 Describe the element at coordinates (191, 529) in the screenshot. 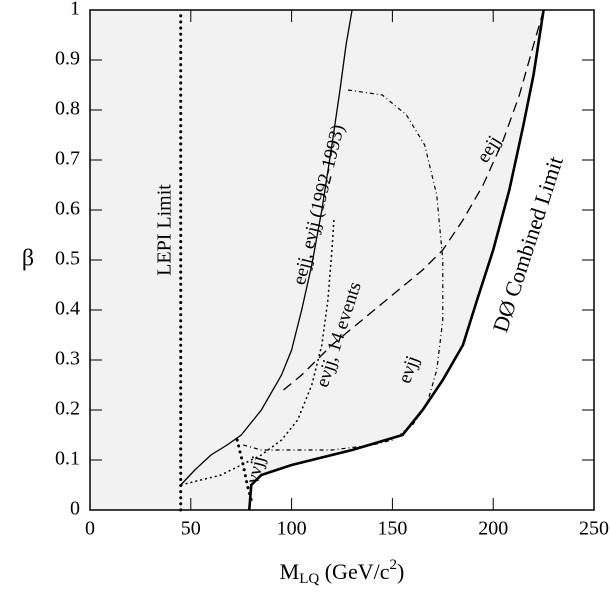

I see `x-tick-label: 50` at that location.